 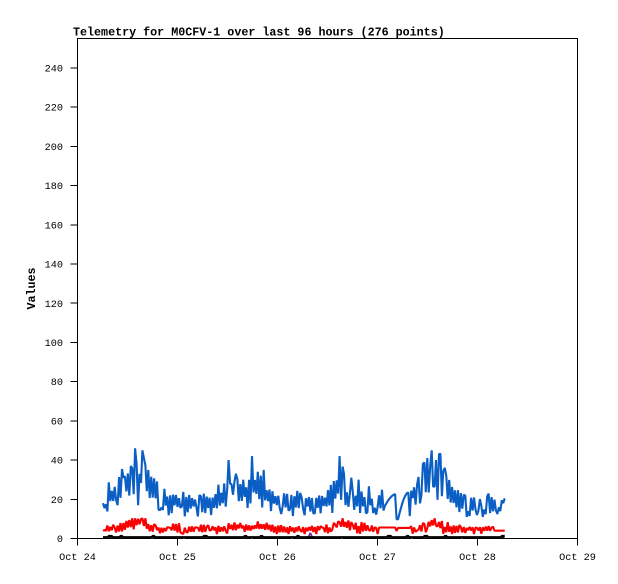 I want to click on svg-text: 100, so click(x=54, y=344).